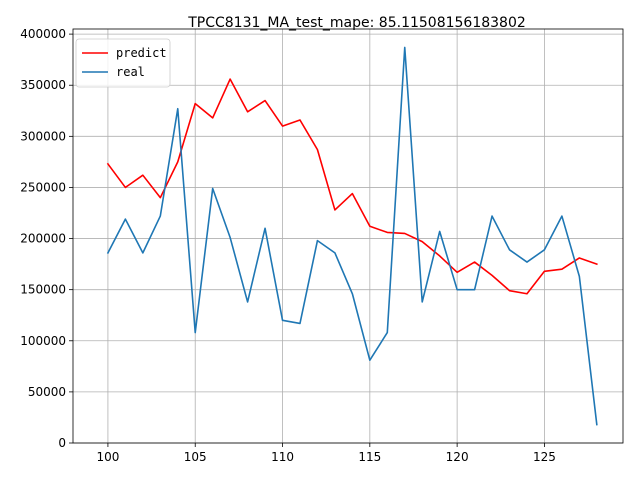 The width and height of the screenshot is (640, 480). Describe the element at coordinates (130, 72) in the screenshot. I see `legend-label-real: real` at that location.